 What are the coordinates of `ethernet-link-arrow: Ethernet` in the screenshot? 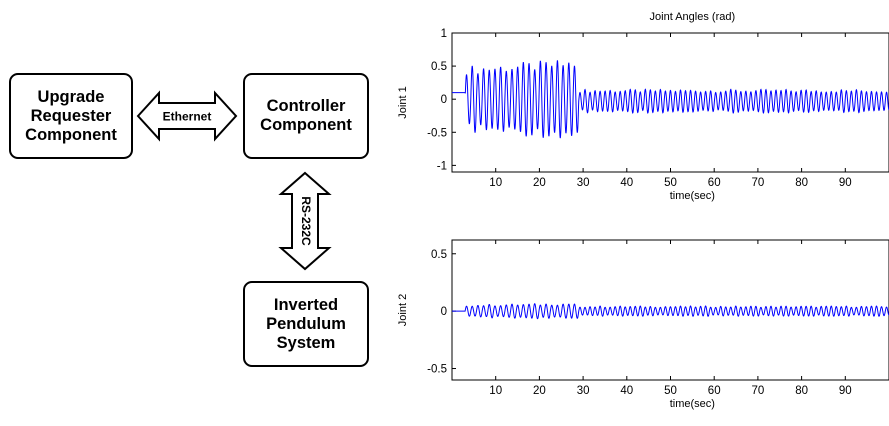 It's located at (187, 116).